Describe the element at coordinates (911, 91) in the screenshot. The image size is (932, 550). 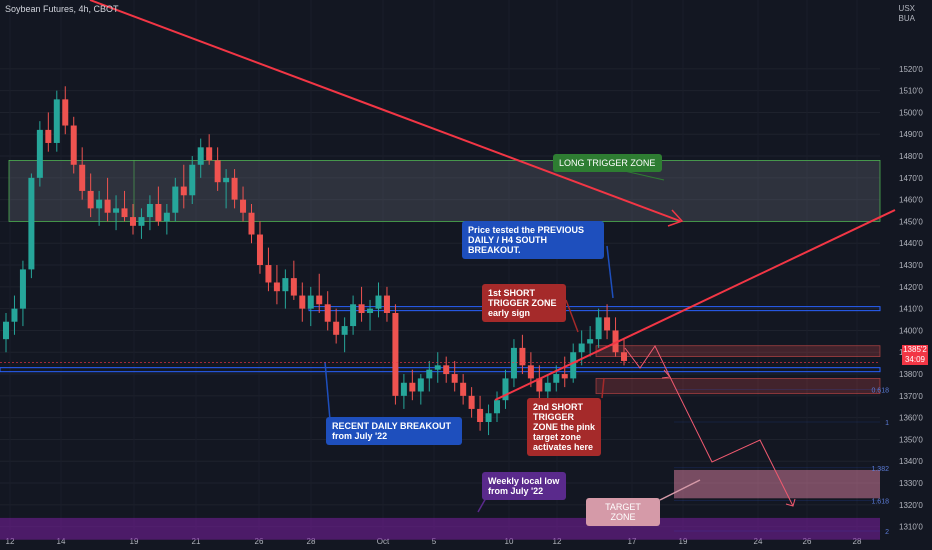
I see `y-tick-label: 1510'0` at that location.